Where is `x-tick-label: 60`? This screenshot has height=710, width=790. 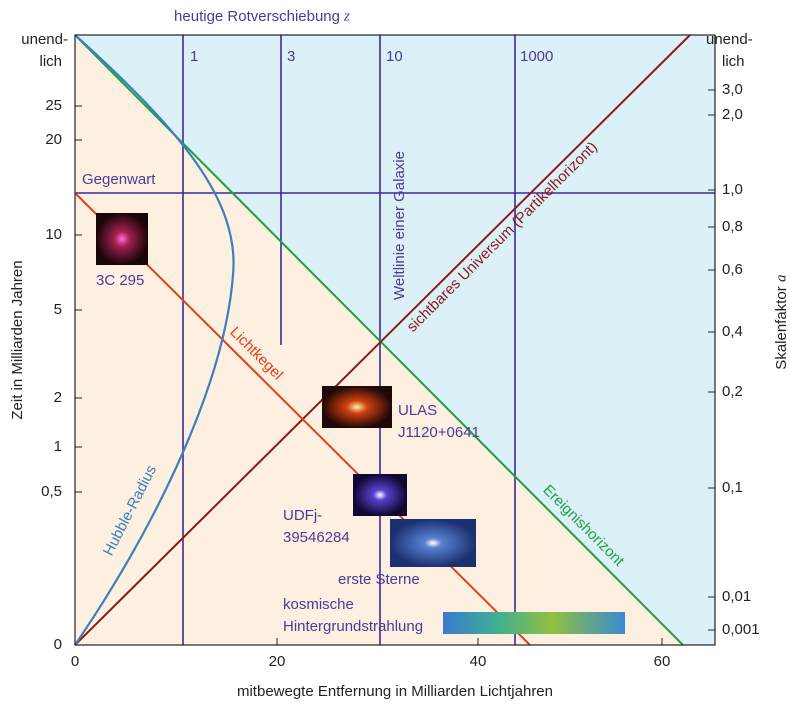
x-tick-label: 60 is located at coordinates (662, 661).